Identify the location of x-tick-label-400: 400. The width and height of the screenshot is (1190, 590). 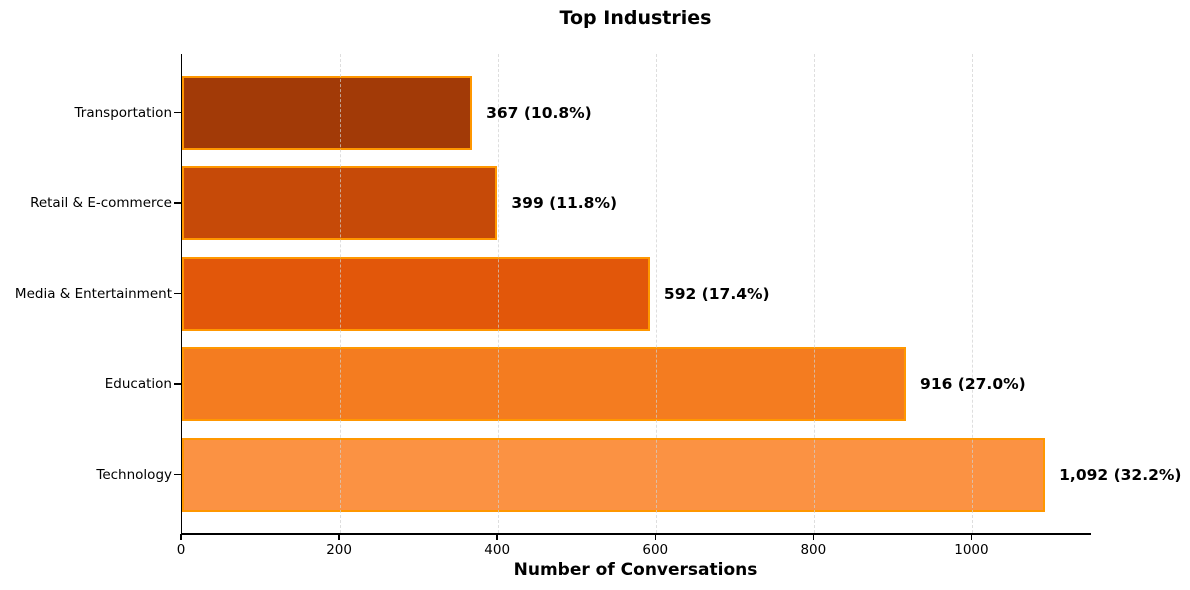
(497, 550).